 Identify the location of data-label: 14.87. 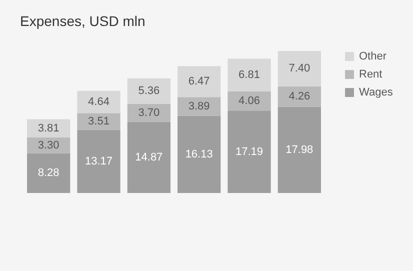
(149, 157).